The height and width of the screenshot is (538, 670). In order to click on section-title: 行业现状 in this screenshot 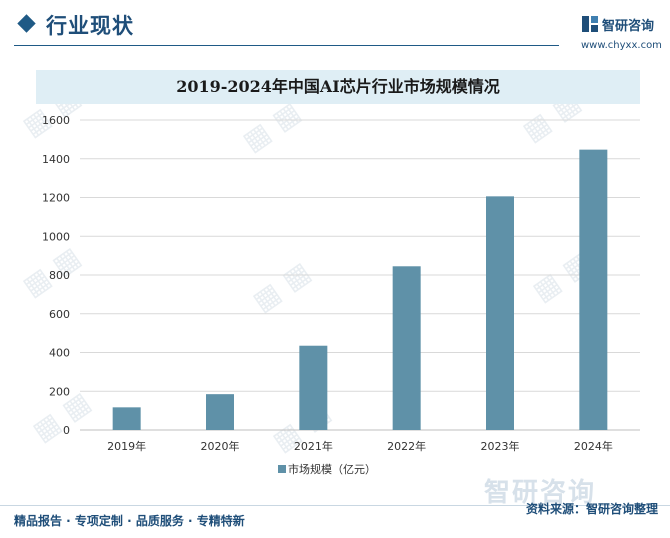, I will do `click(90, 26)`.